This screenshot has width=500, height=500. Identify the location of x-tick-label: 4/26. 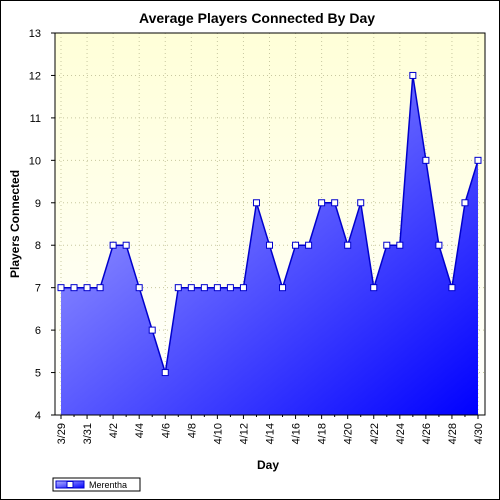
(427, 433).